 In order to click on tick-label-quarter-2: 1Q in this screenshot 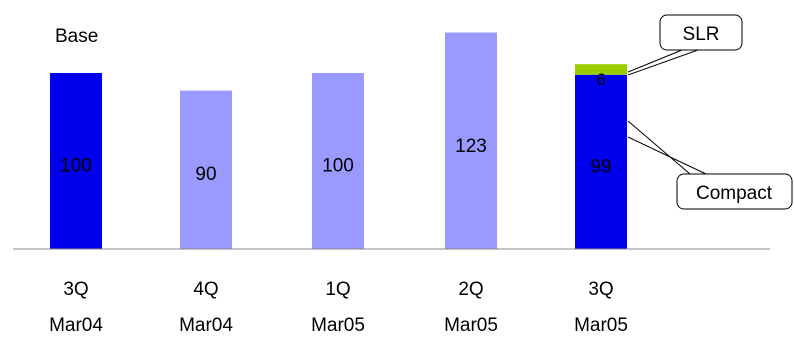, I will do `click(337, 289)`.